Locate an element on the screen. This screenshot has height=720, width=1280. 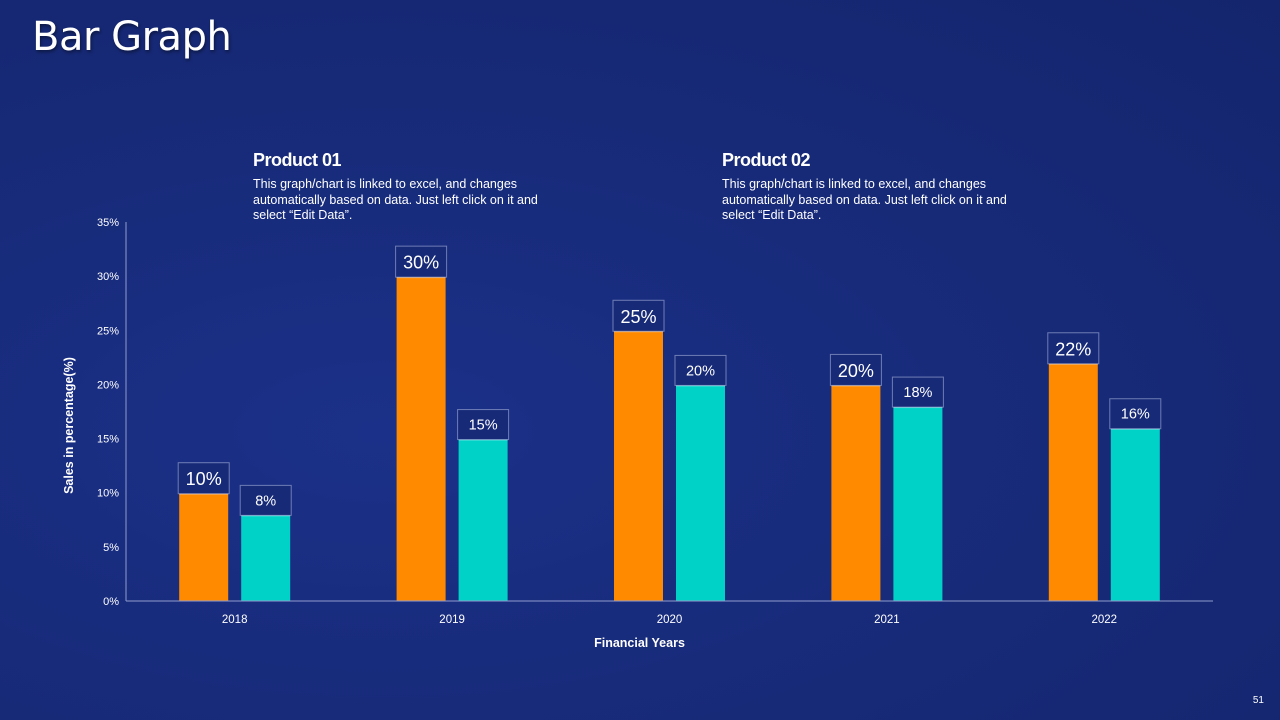
y-tick-label: 15% is located at coordinates (108, 440).